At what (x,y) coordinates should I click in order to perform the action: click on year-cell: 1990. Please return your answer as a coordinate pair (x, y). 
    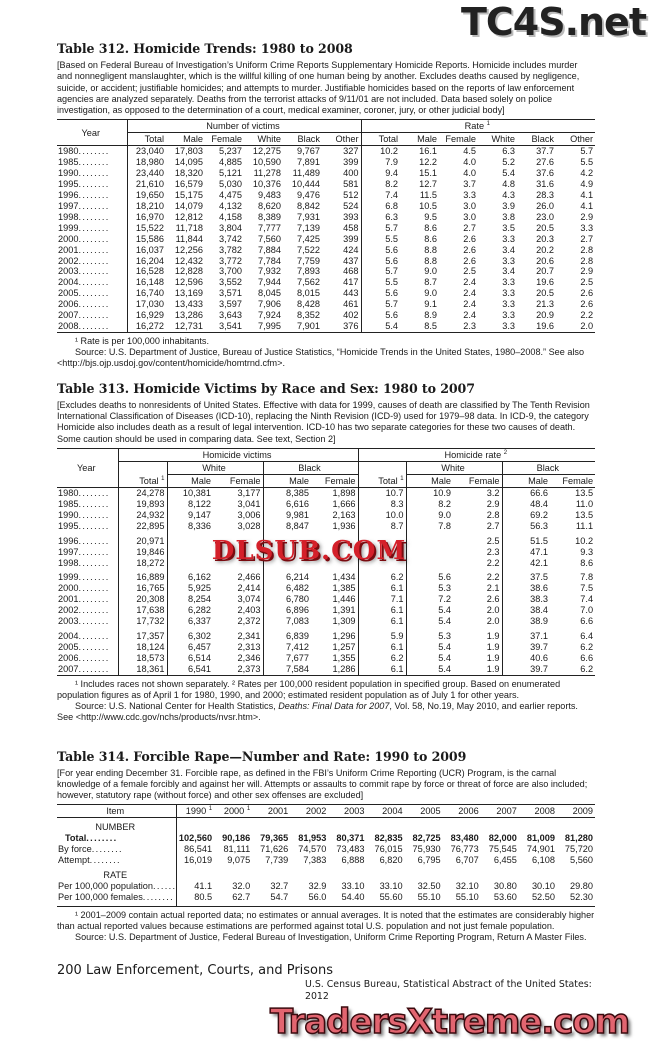
    Looking at the image, I should click on (88, 515).